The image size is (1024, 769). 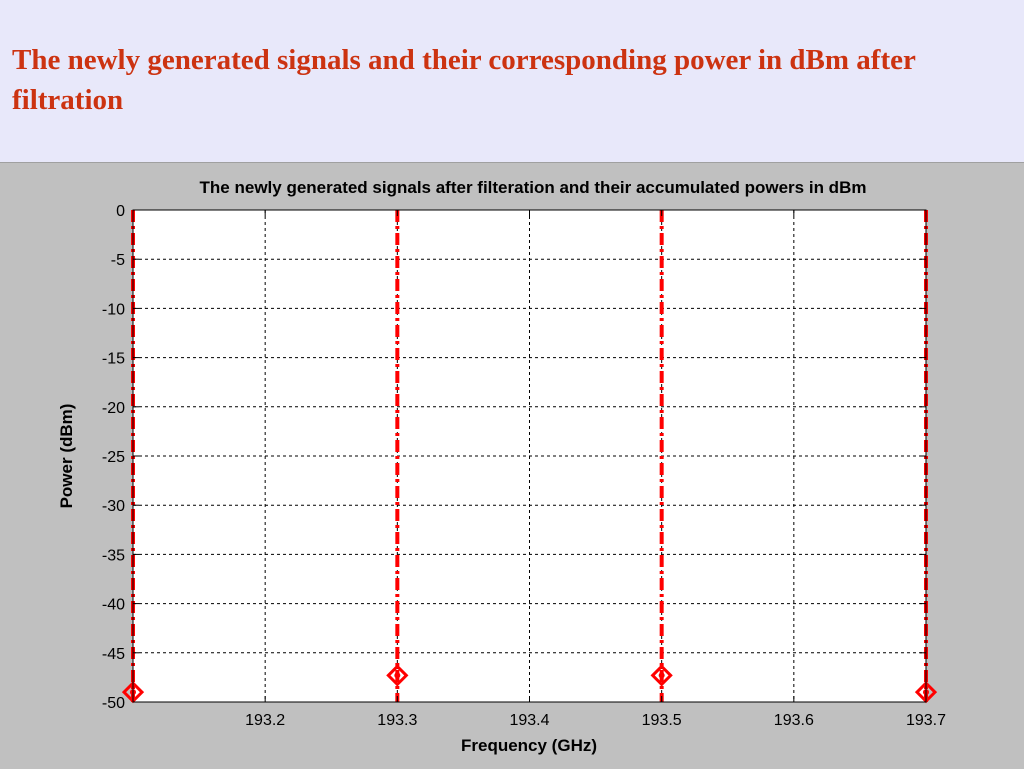 What do you see at coordinates (529, 745) in the screenshot?
I see `x-axis-label: Frequency (GHz)` at bounding box center [529, 745].